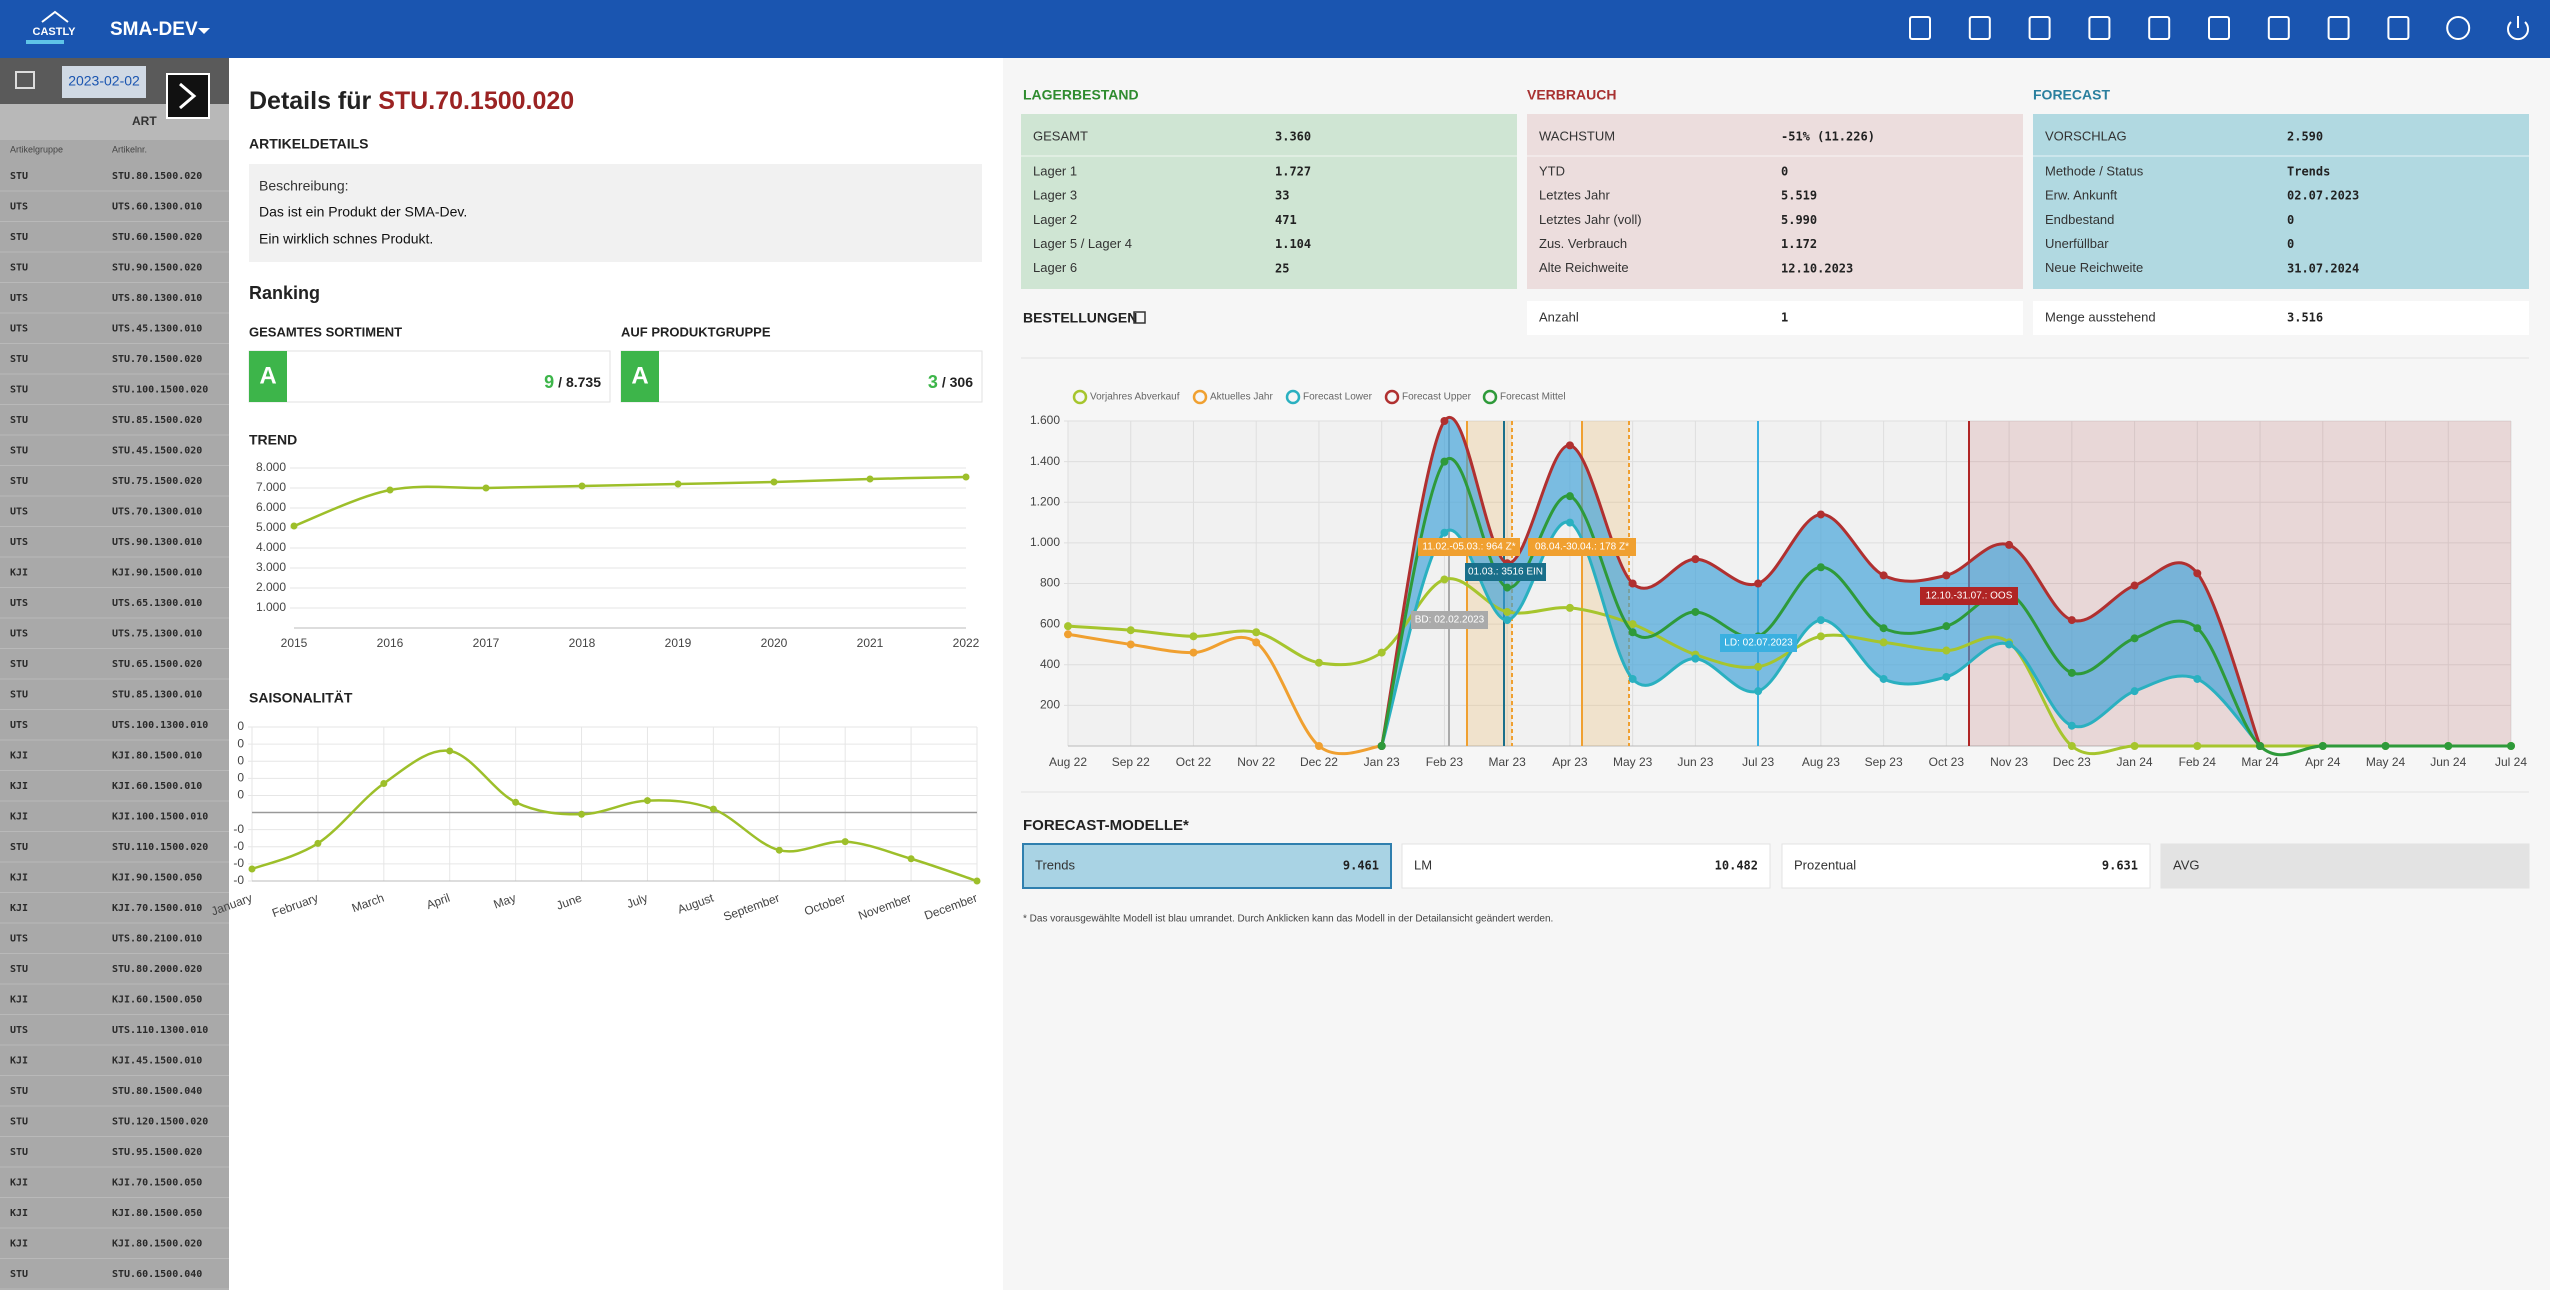 The image size is (2550, 1290). Describe the element at coordinates (157, 1183) in the screenshot. I see `article-cell: KJI.70.1500.050` at that location.